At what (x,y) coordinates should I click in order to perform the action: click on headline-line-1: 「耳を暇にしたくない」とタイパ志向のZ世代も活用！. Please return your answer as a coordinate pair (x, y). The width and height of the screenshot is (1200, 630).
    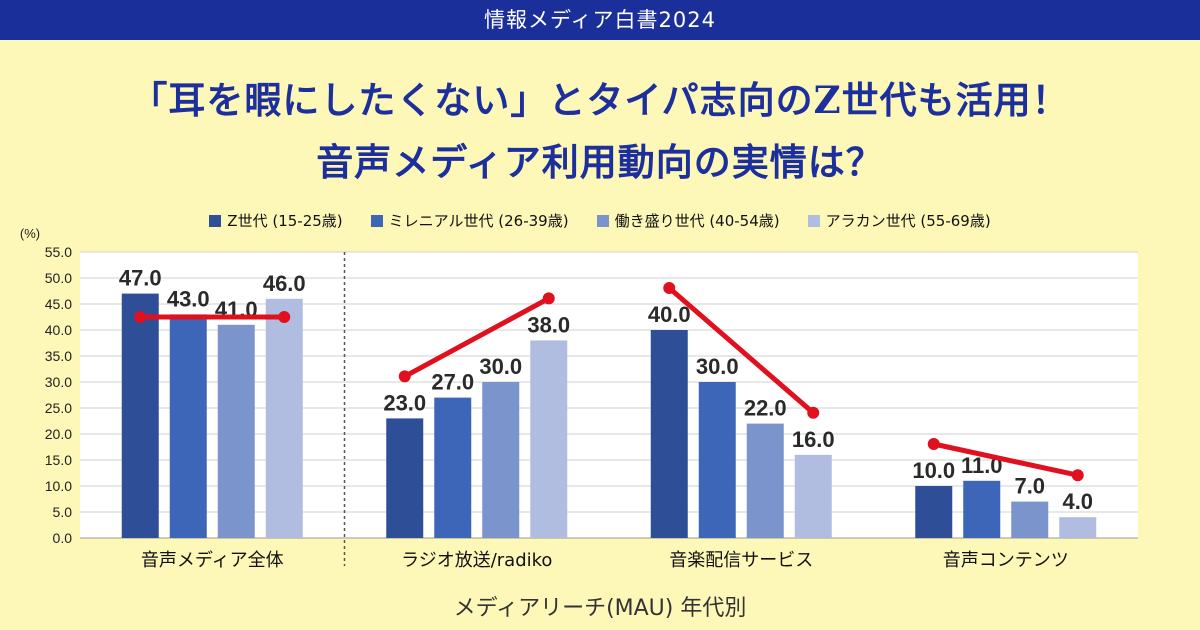
    Looking at the image, I should click on (600, 100).